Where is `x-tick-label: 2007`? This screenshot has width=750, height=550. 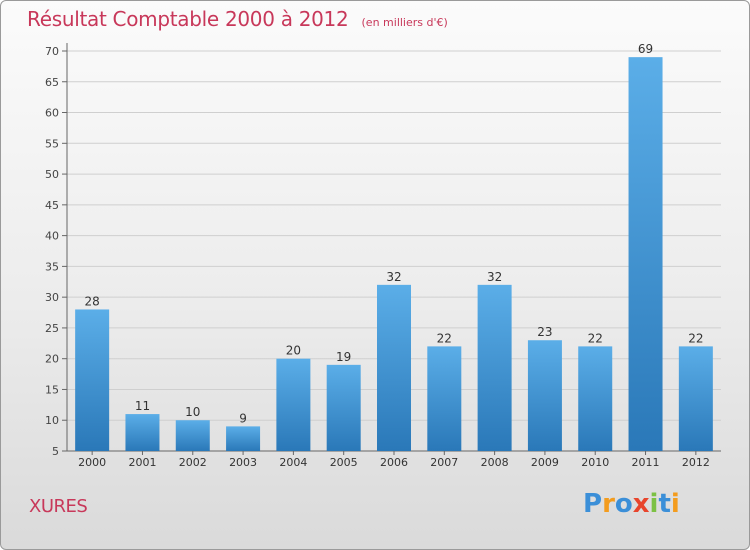
x-tick-label: 2007 is located at coordinates (444, 462).